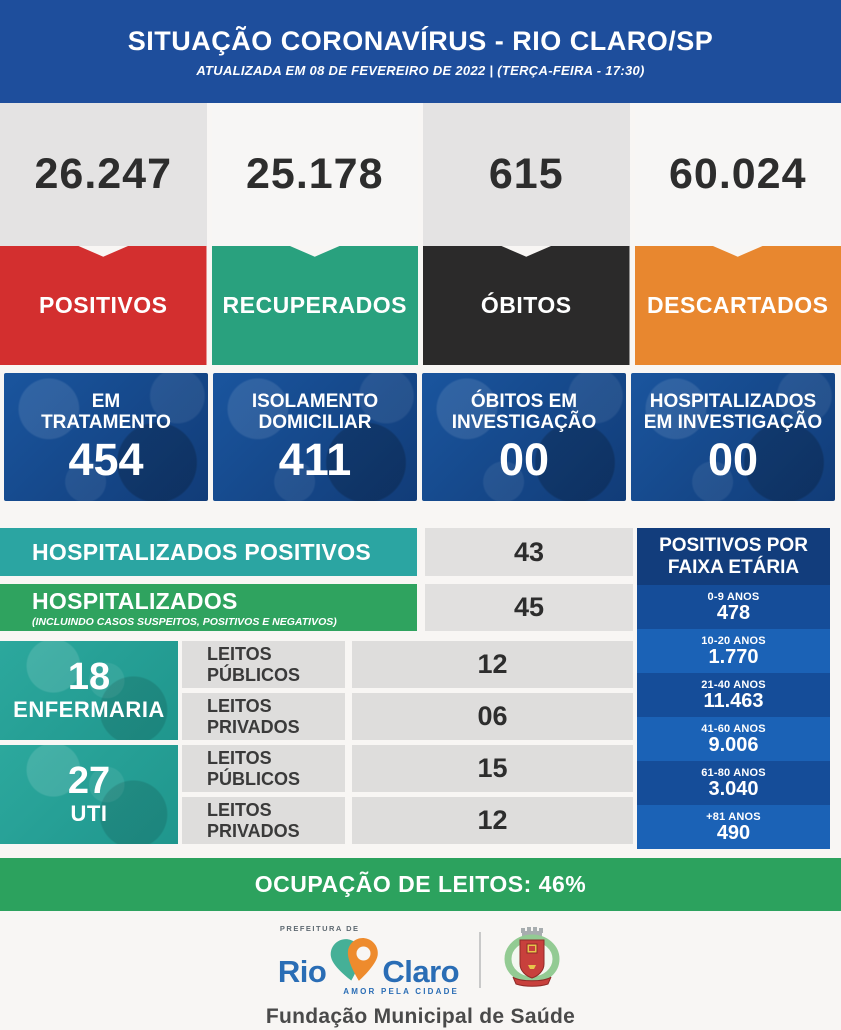 The width and height of the screenshot is (841, 1030). I want to click on footer-logos: PREFEITURA DE Rio Claro AMOR PELA CIDADE, so click(420, 960).